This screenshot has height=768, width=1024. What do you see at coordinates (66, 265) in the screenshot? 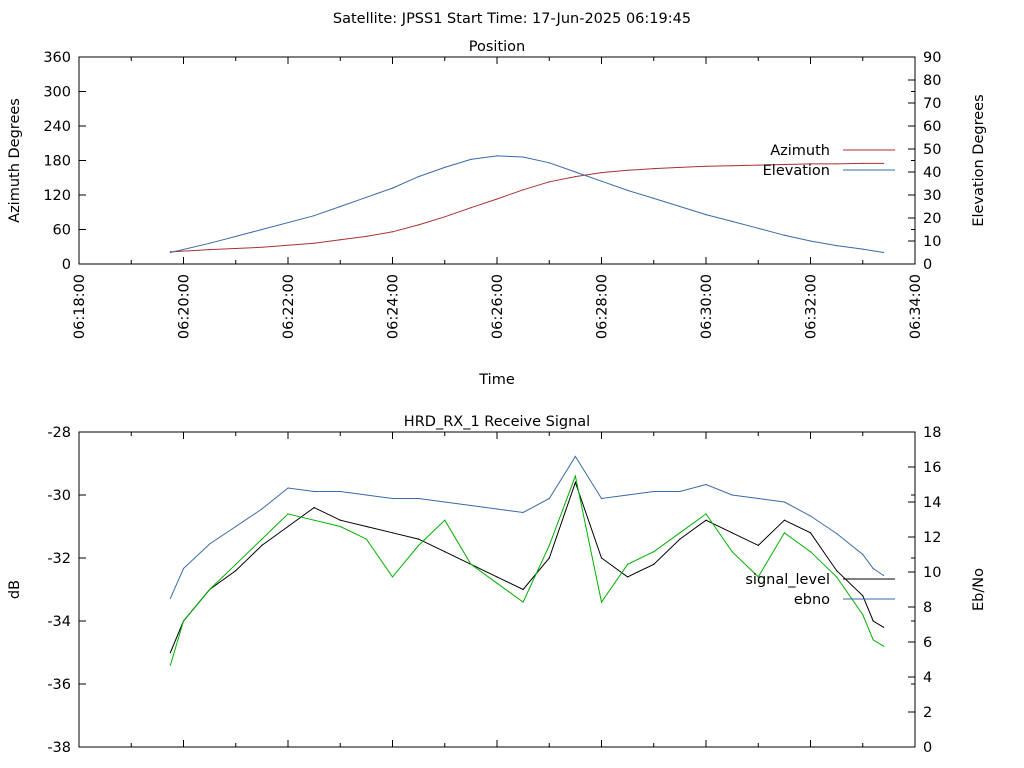
I see `y-tick-label: 0` at bounding box center [66, 265].